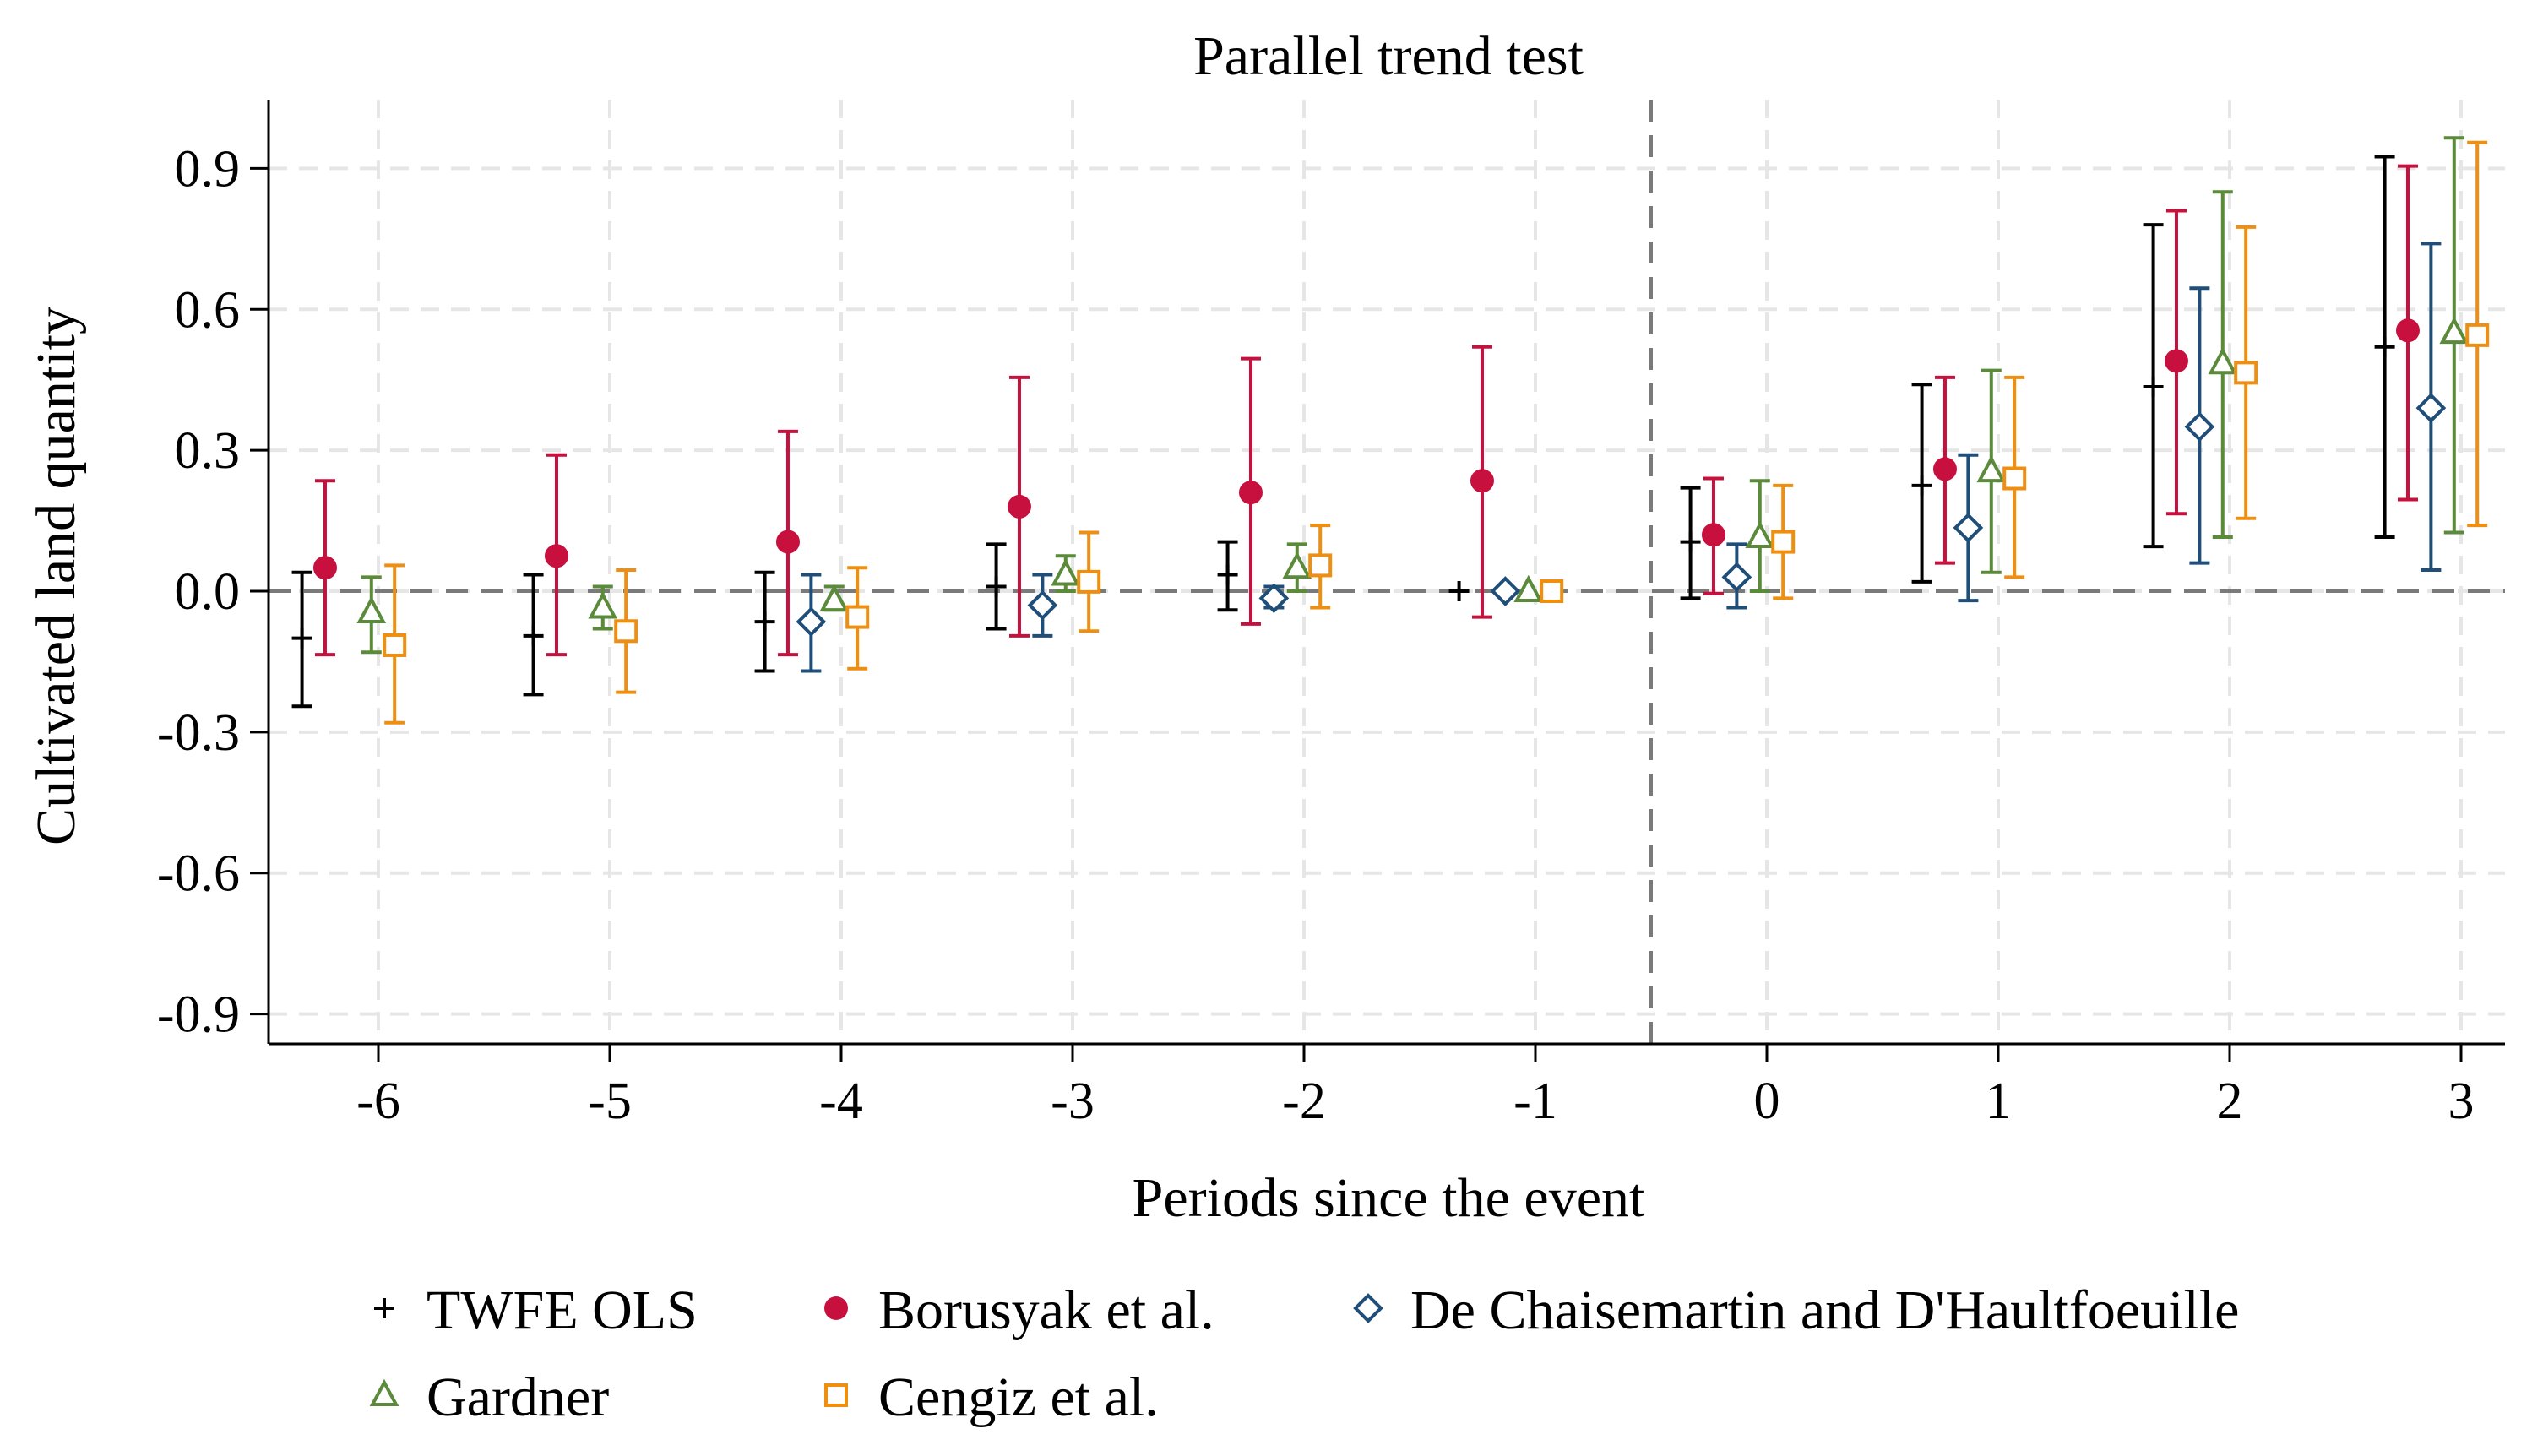 Image resolution: width=2532 pixels, height=1456 pixels. Describe the element at coordinates (1999, 1101) in the screenshot. I see `x-tick-label: 1` at that location.